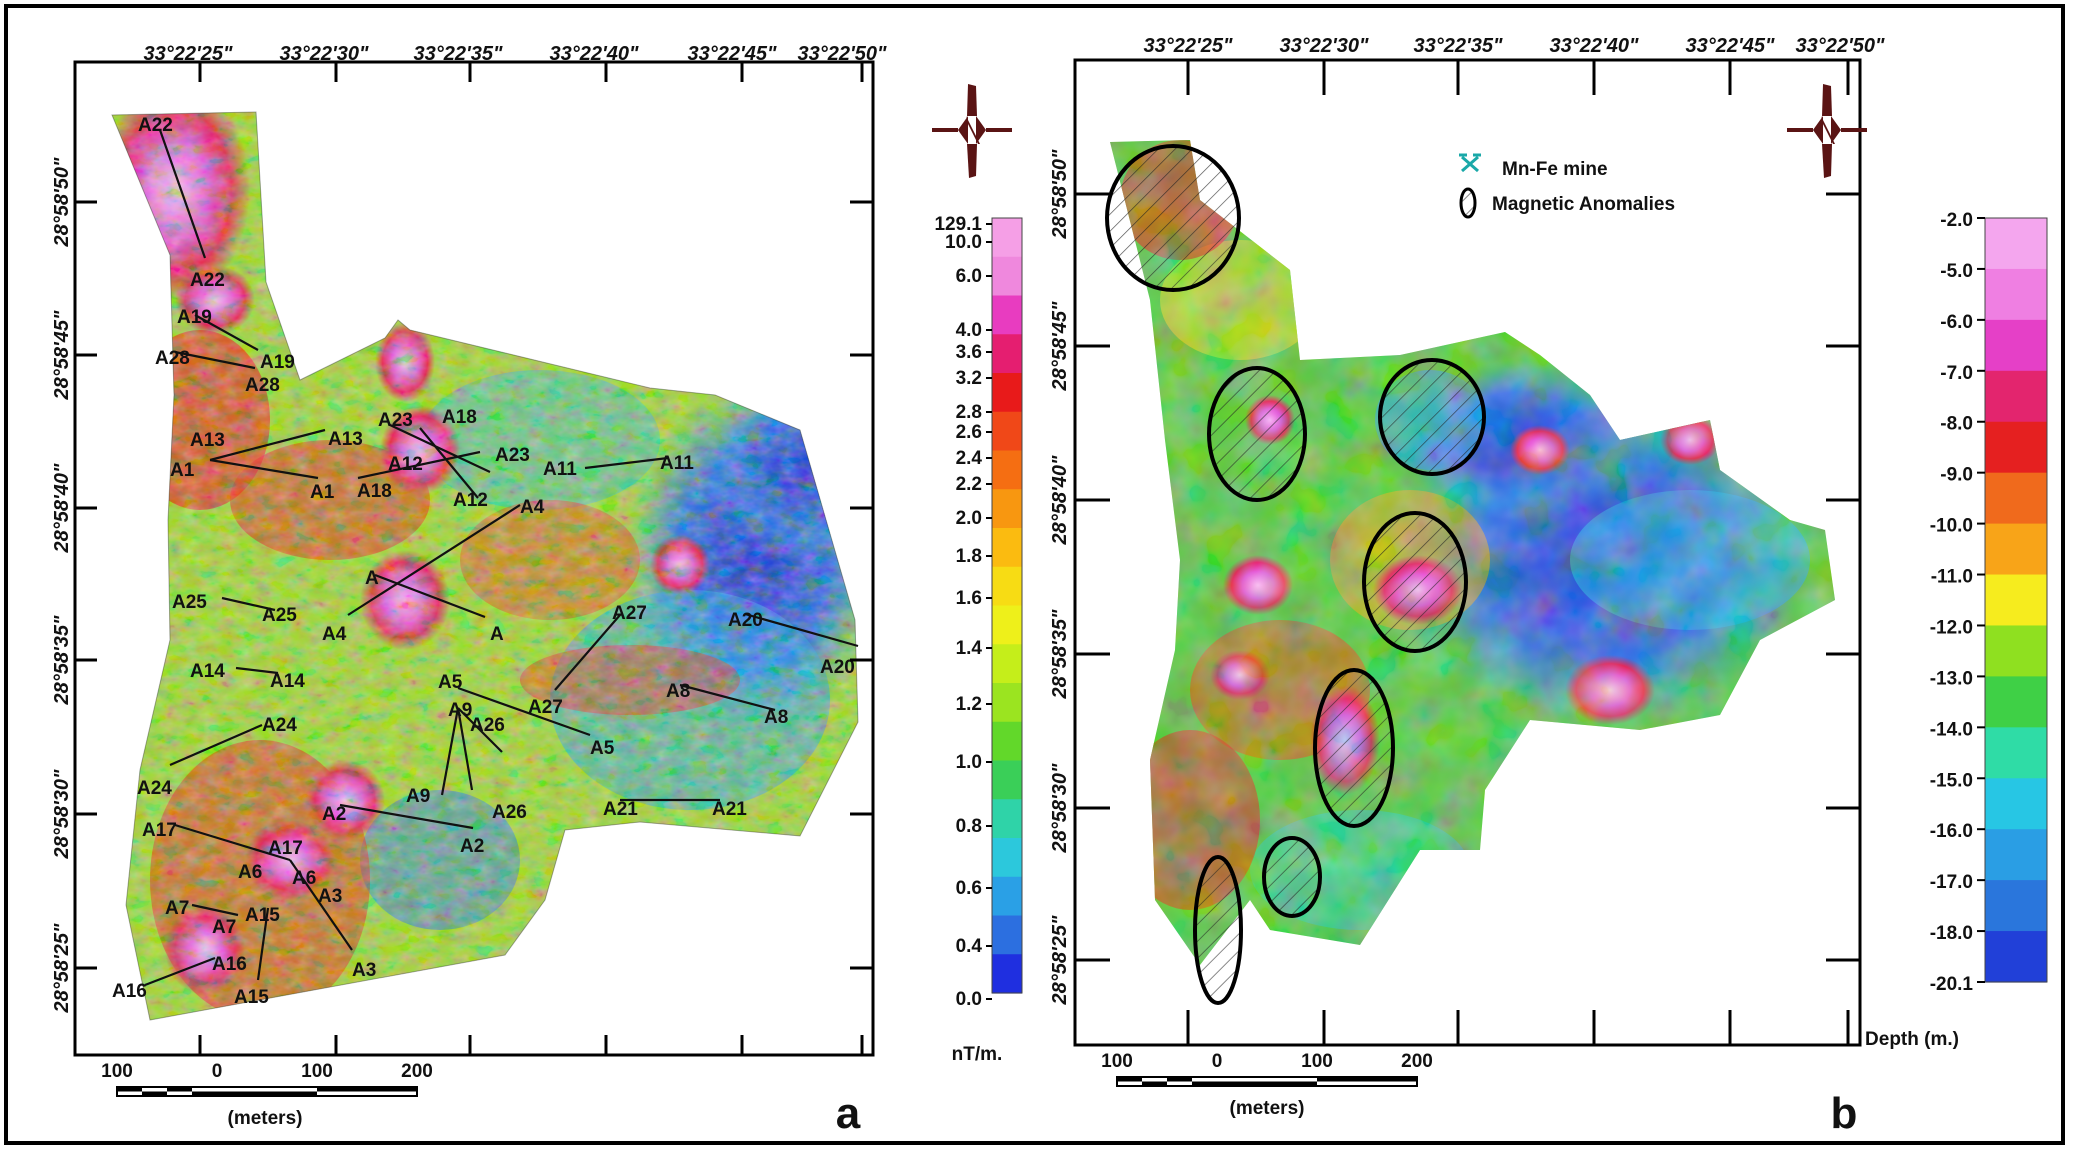 This screenshot has width=2073, height=1152. What do you see at coordinates (1060, 808) in the screenshot?
I see `lat-label: 28°58'30"` at bounding box center [1060, 808].